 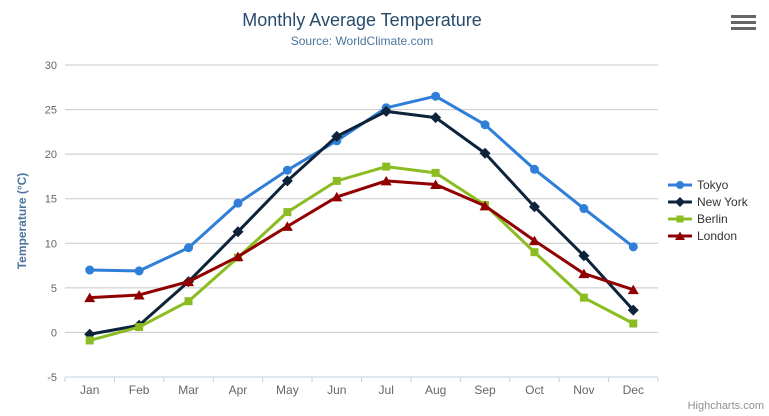 What do you see at coordinates (139, 390) in the screenshot?
I see `x-axis-label: Feb` at bounding box center [139, 390].